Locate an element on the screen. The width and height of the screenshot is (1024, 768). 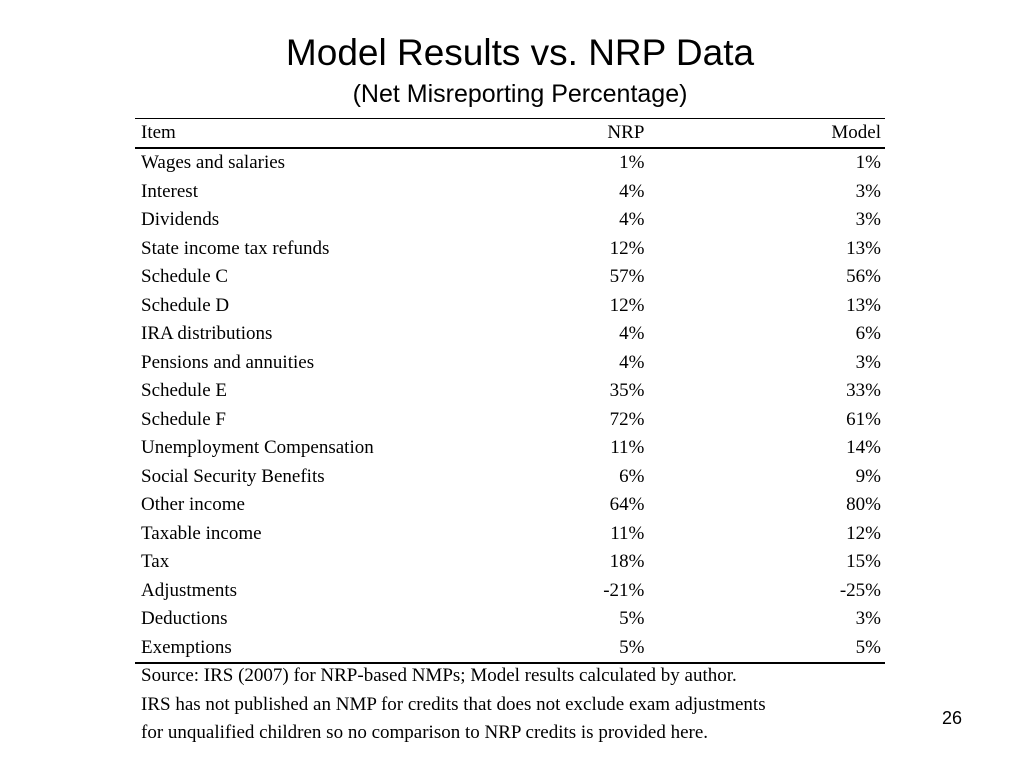
cell-model: 61% is located at coordinates (863, 419).